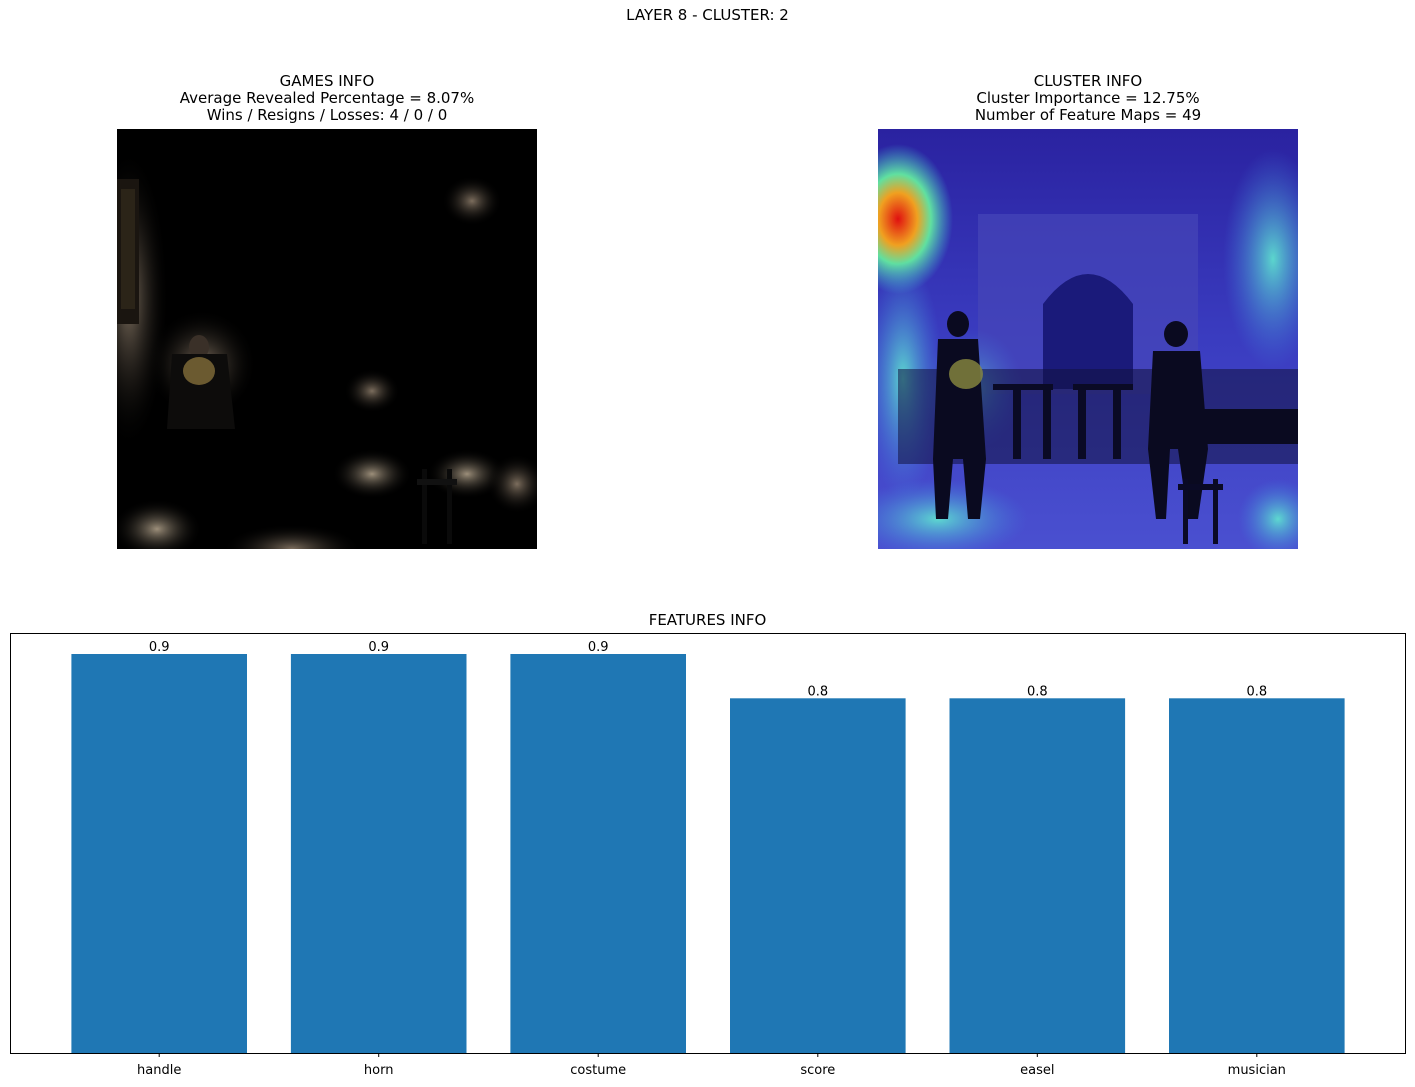  Describe the element at coordinates (1088, 81) in the screenshot. I see `cluster-info-heading: CLUSTER INFO` at that location.